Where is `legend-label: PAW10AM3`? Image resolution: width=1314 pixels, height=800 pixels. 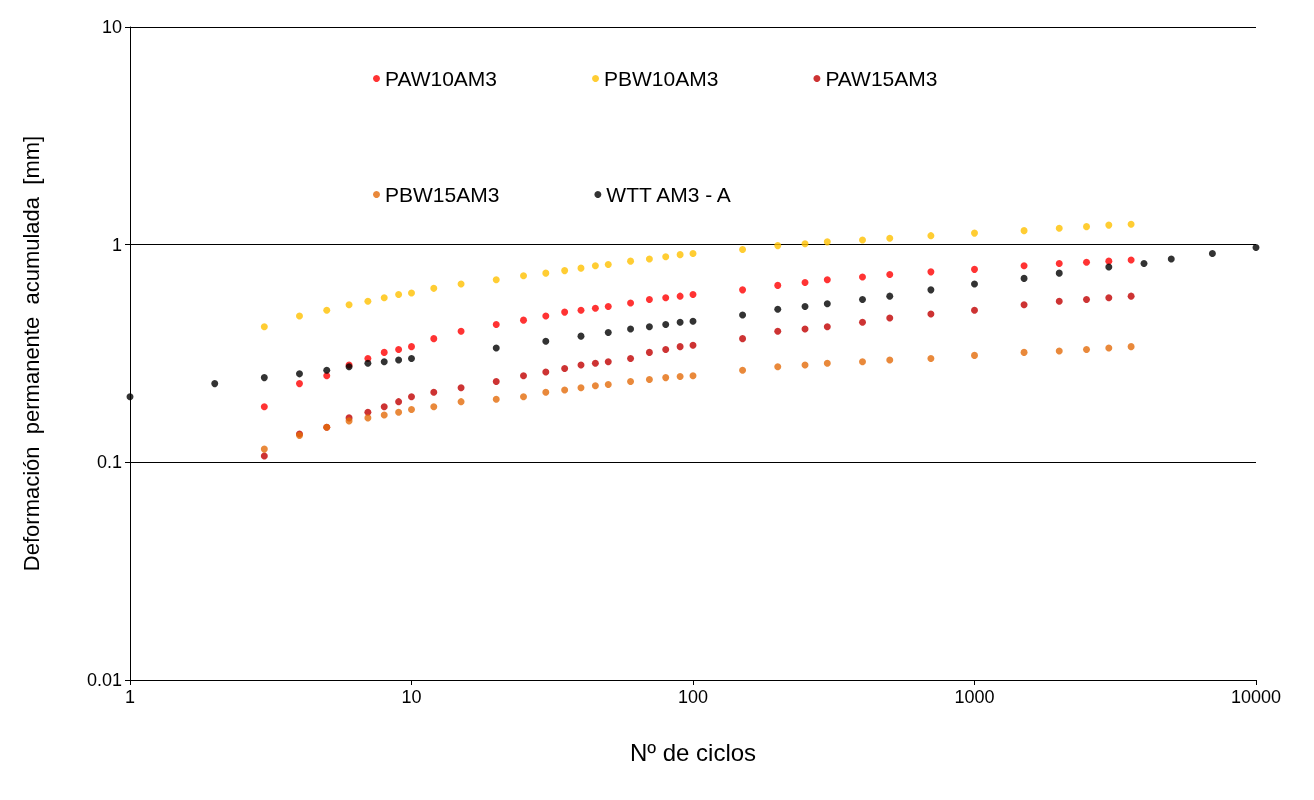
legend-label: PAW10AM3 is located at coordinates (441, 78).